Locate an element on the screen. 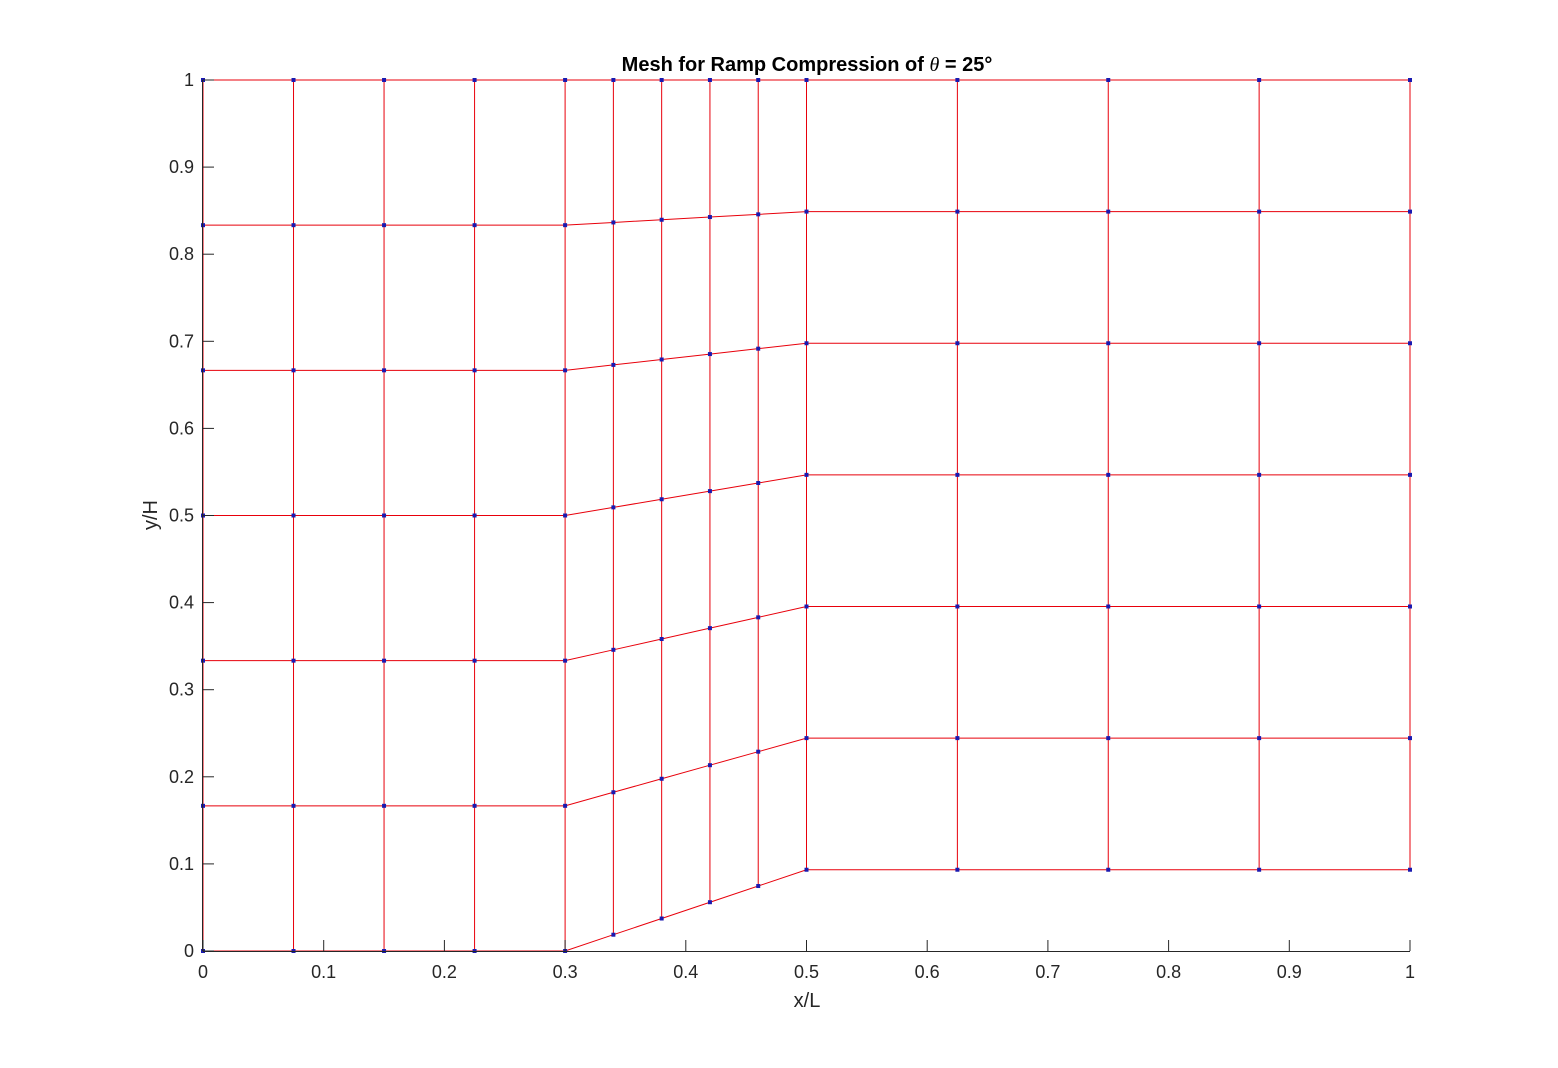 Image resolution: width=1558 pixels, height=1068 pixels. y-tick-label: 0.2 is located at coordinates (181, 777).